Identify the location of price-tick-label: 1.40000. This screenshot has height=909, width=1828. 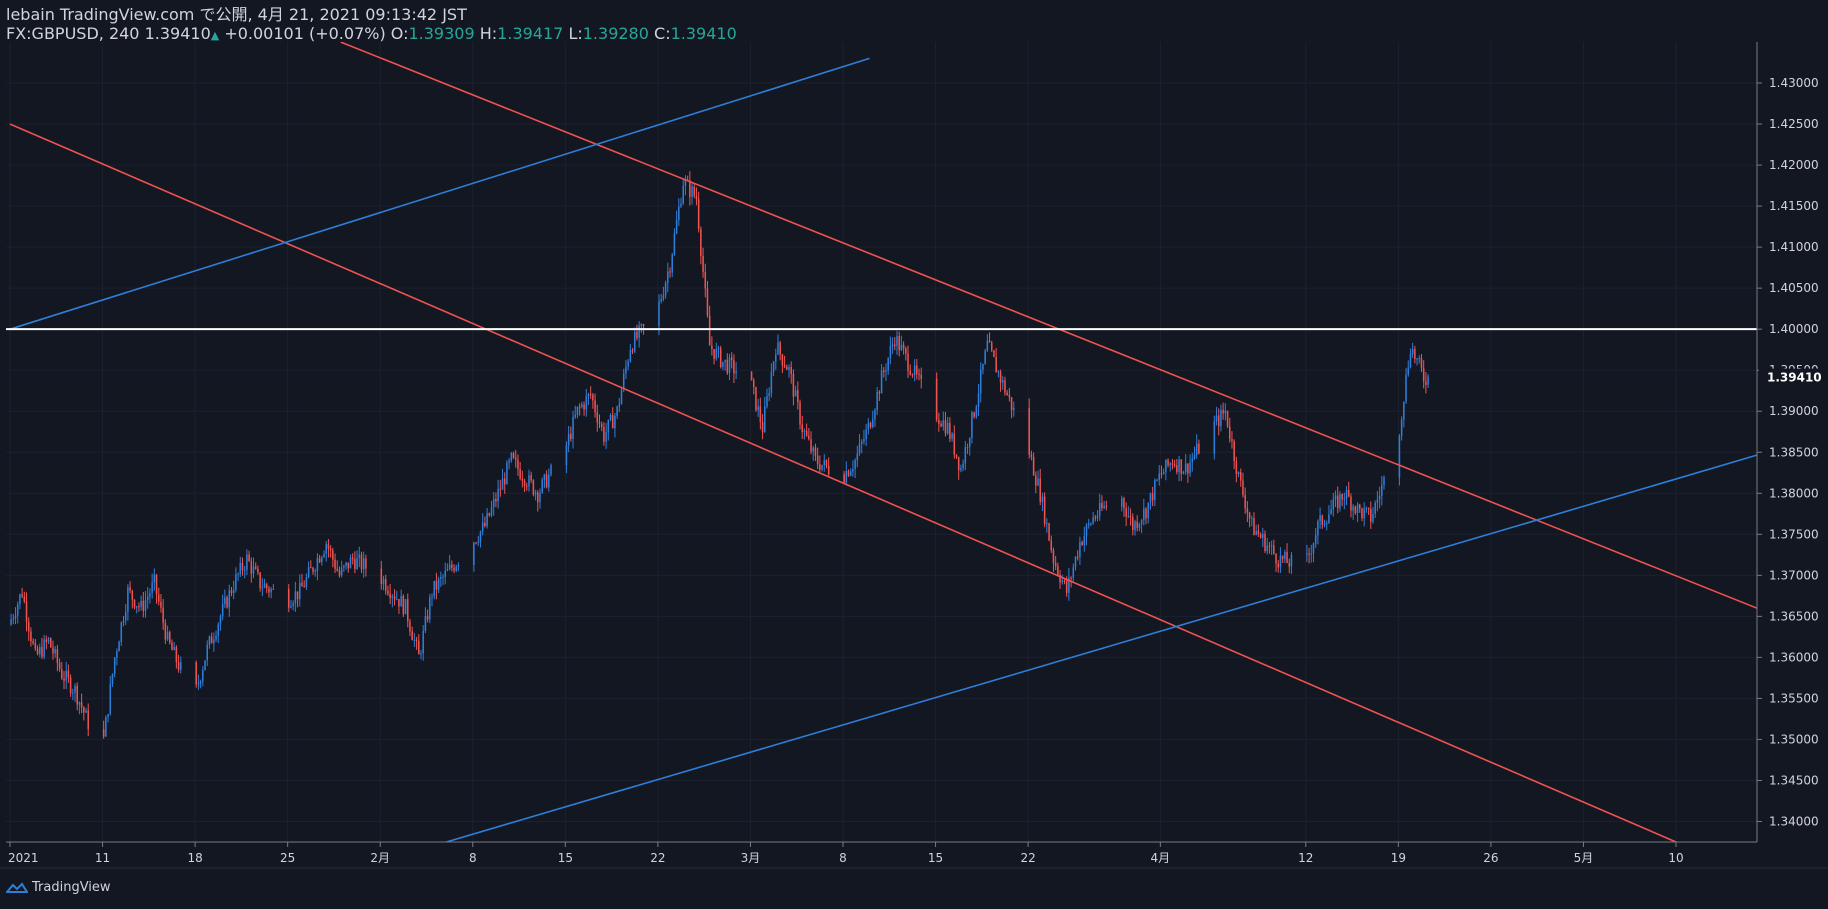
(1794, 329).